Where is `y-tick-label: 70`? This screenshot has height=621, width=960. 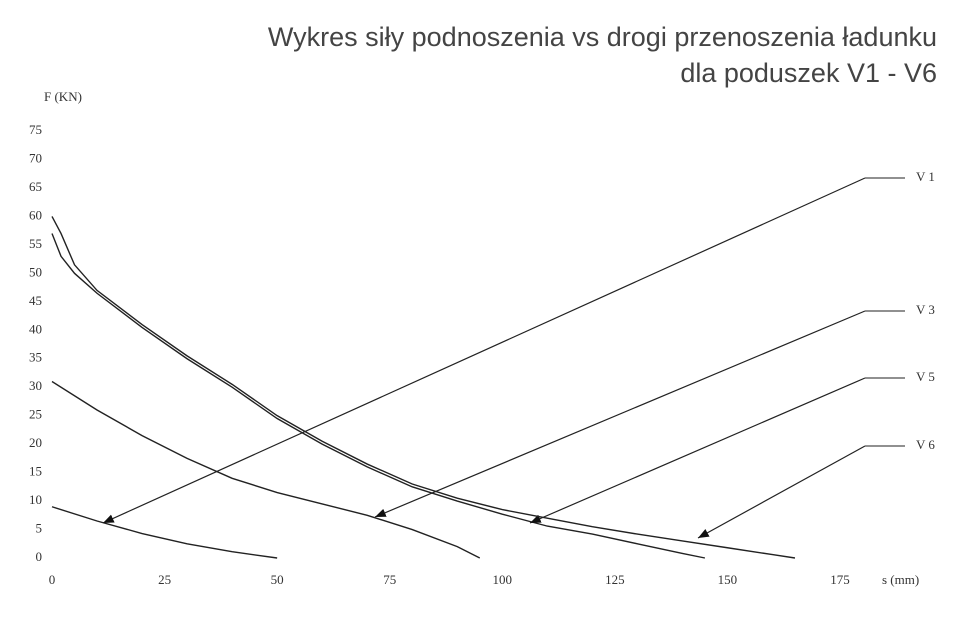 y-tick-label: 70 is located at coordinates (35, 157).